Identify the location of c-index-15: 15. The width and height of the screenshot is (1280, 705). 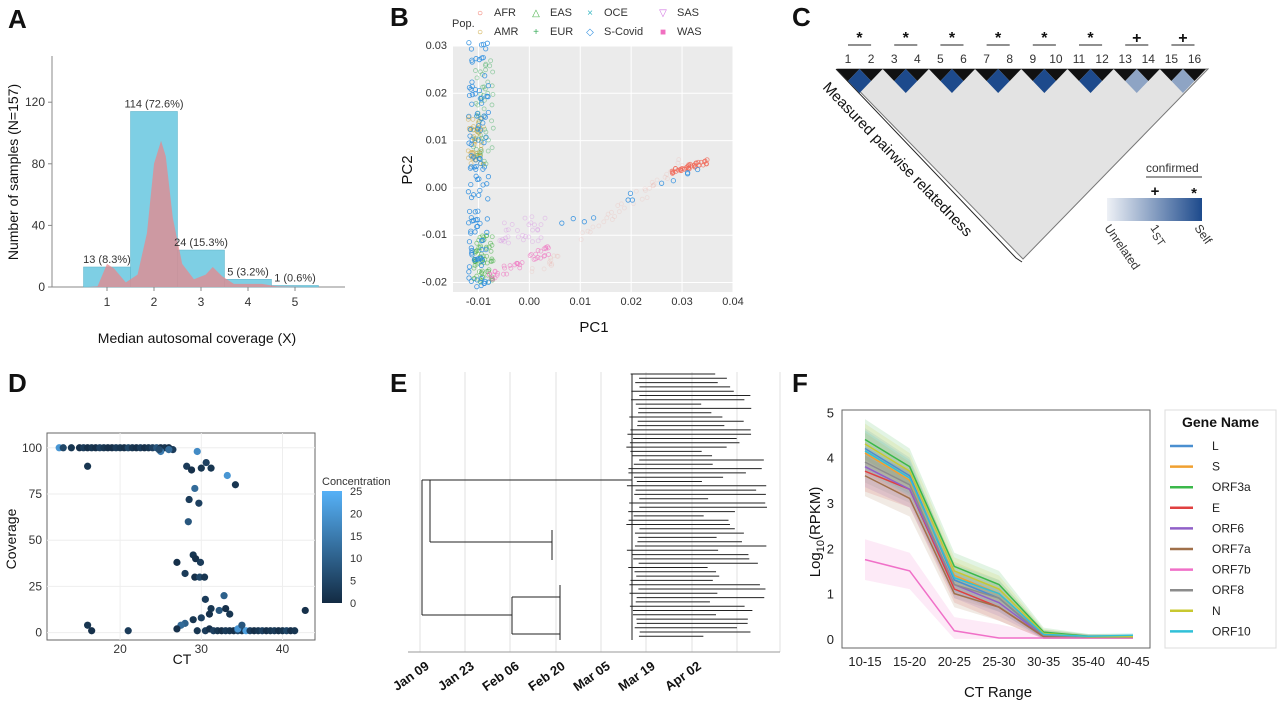
(1172, 59).